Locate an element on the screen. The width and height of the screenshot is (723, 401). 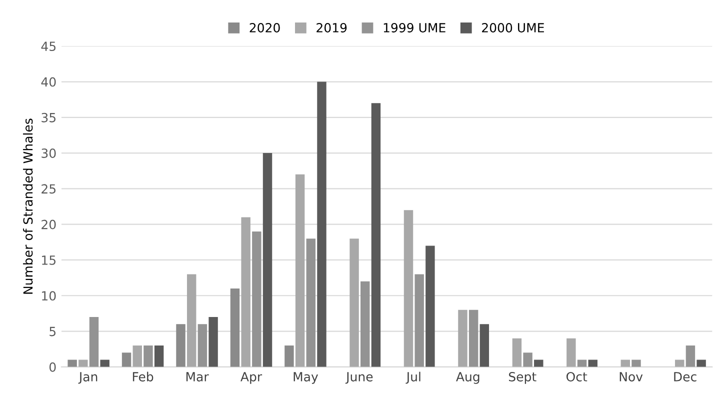
x-tick-label: Aug is located at coordinates (468, 378).